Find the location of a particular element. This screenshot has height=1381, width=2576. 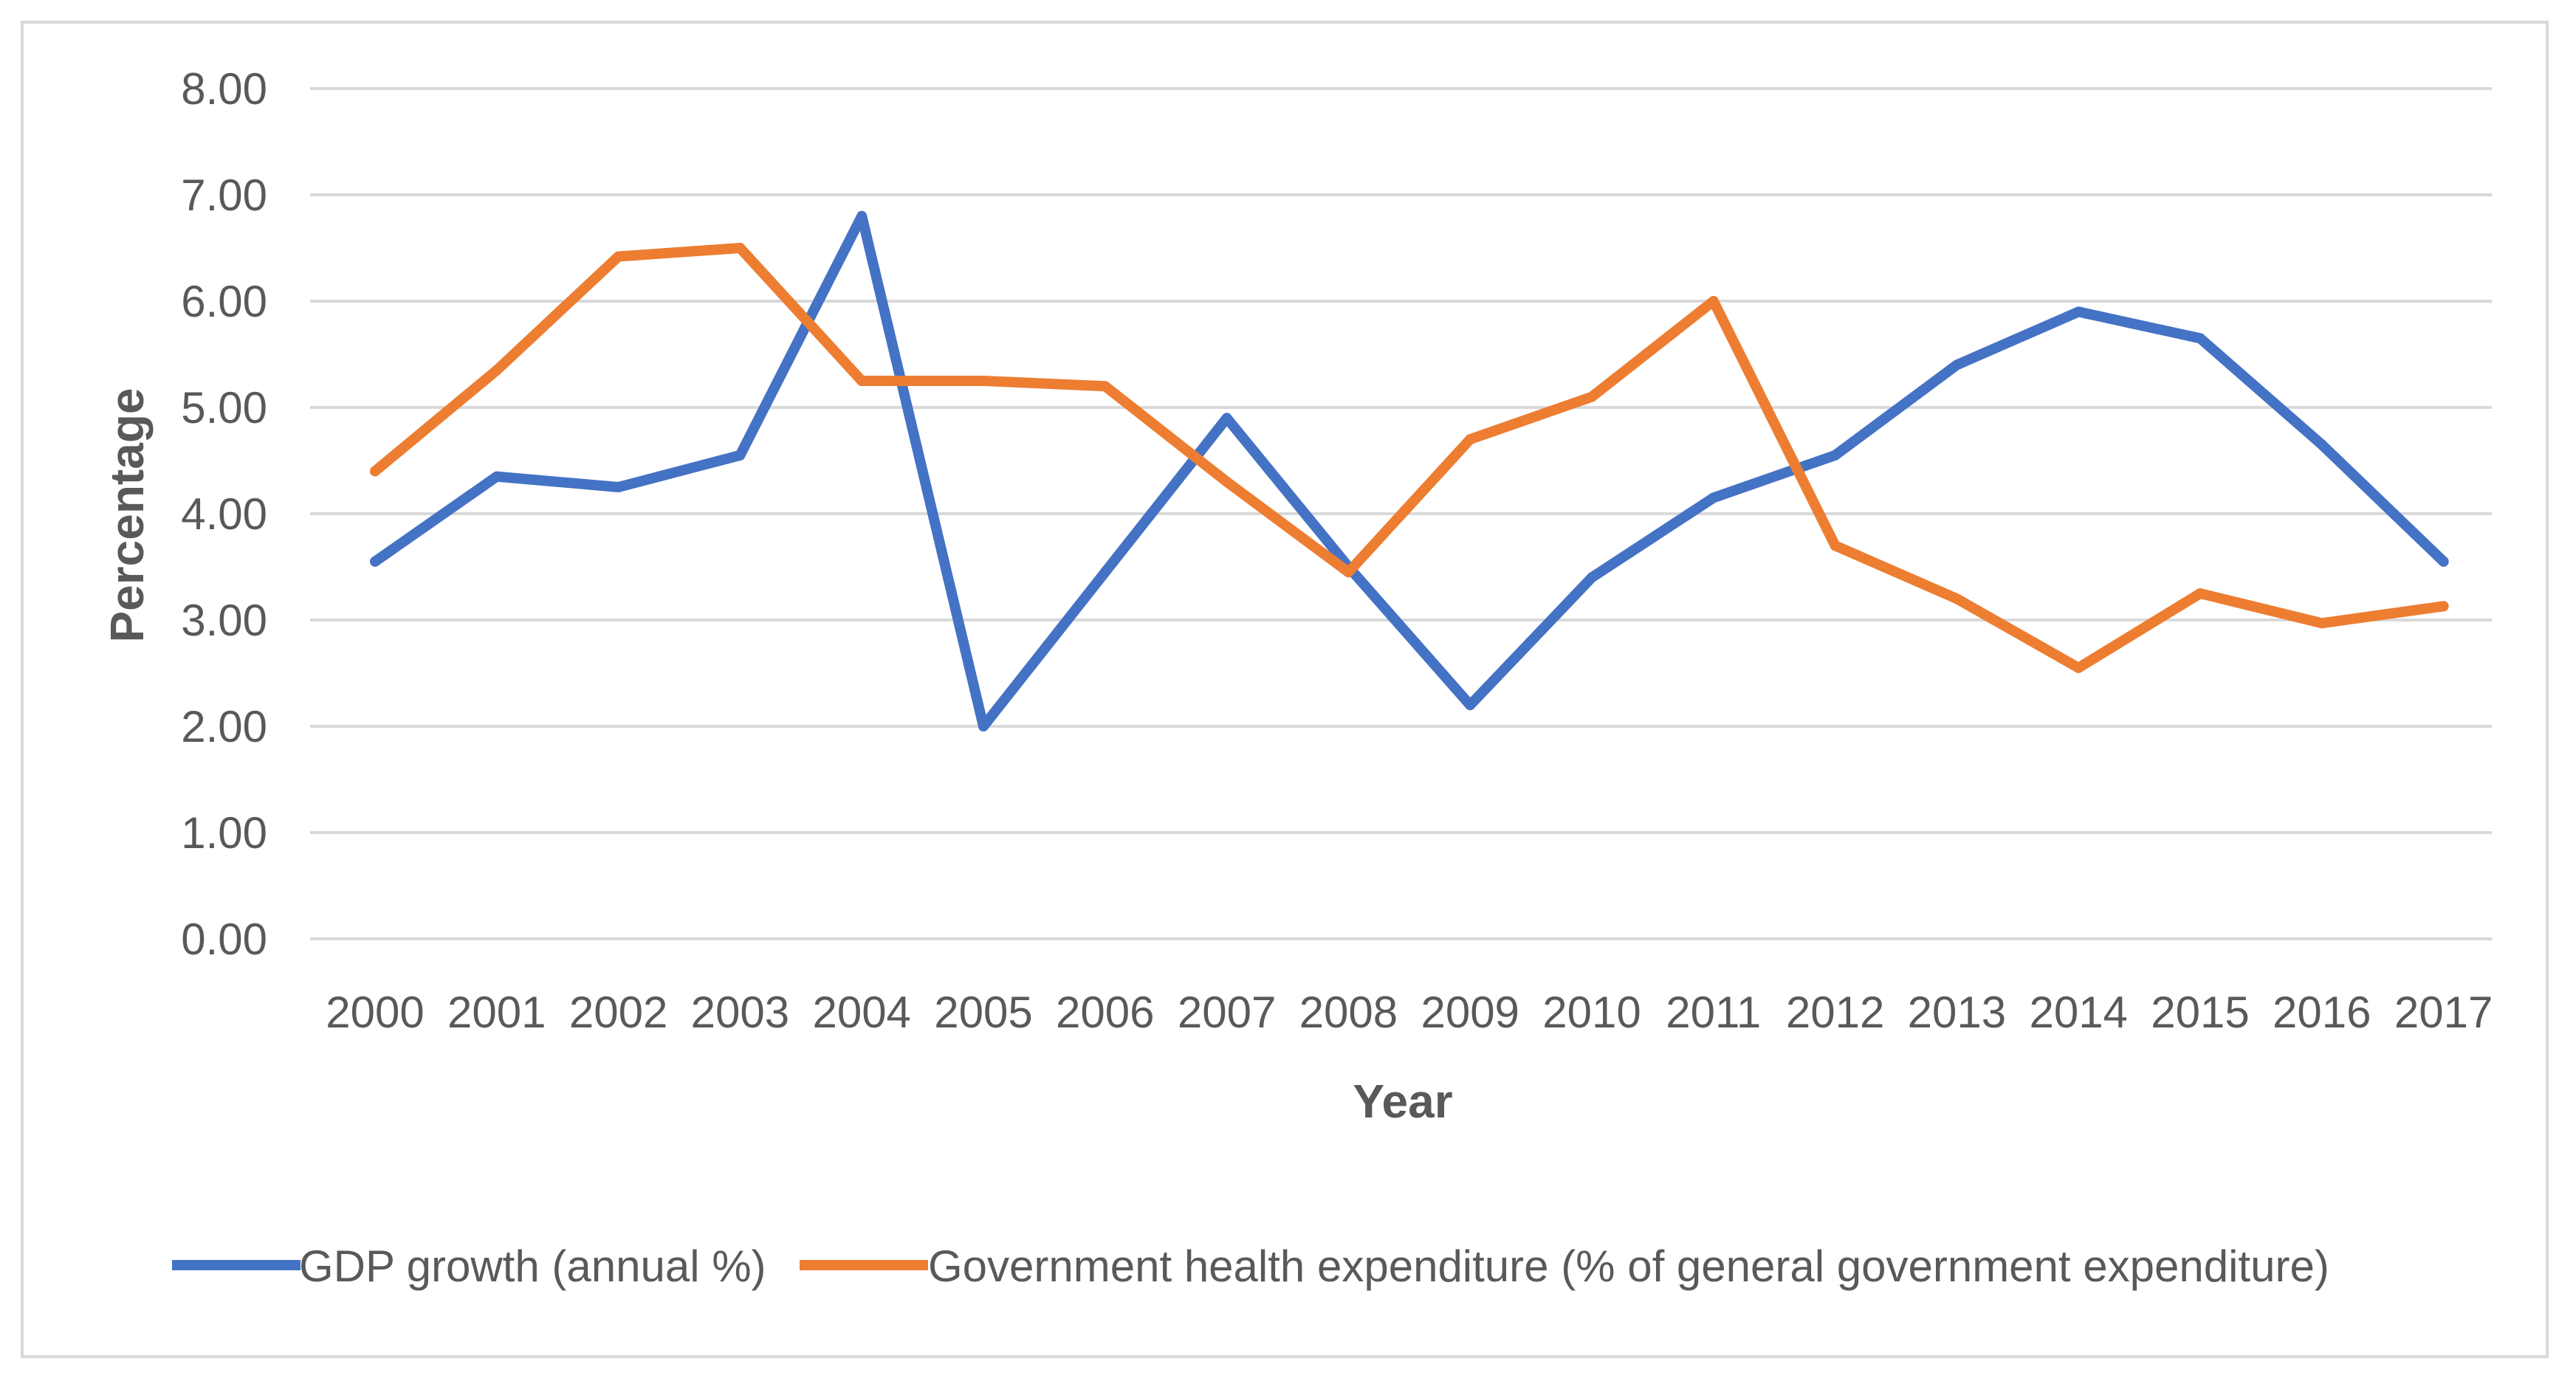

gdp-growth-point-2000 is located at coordinates (375, 561).